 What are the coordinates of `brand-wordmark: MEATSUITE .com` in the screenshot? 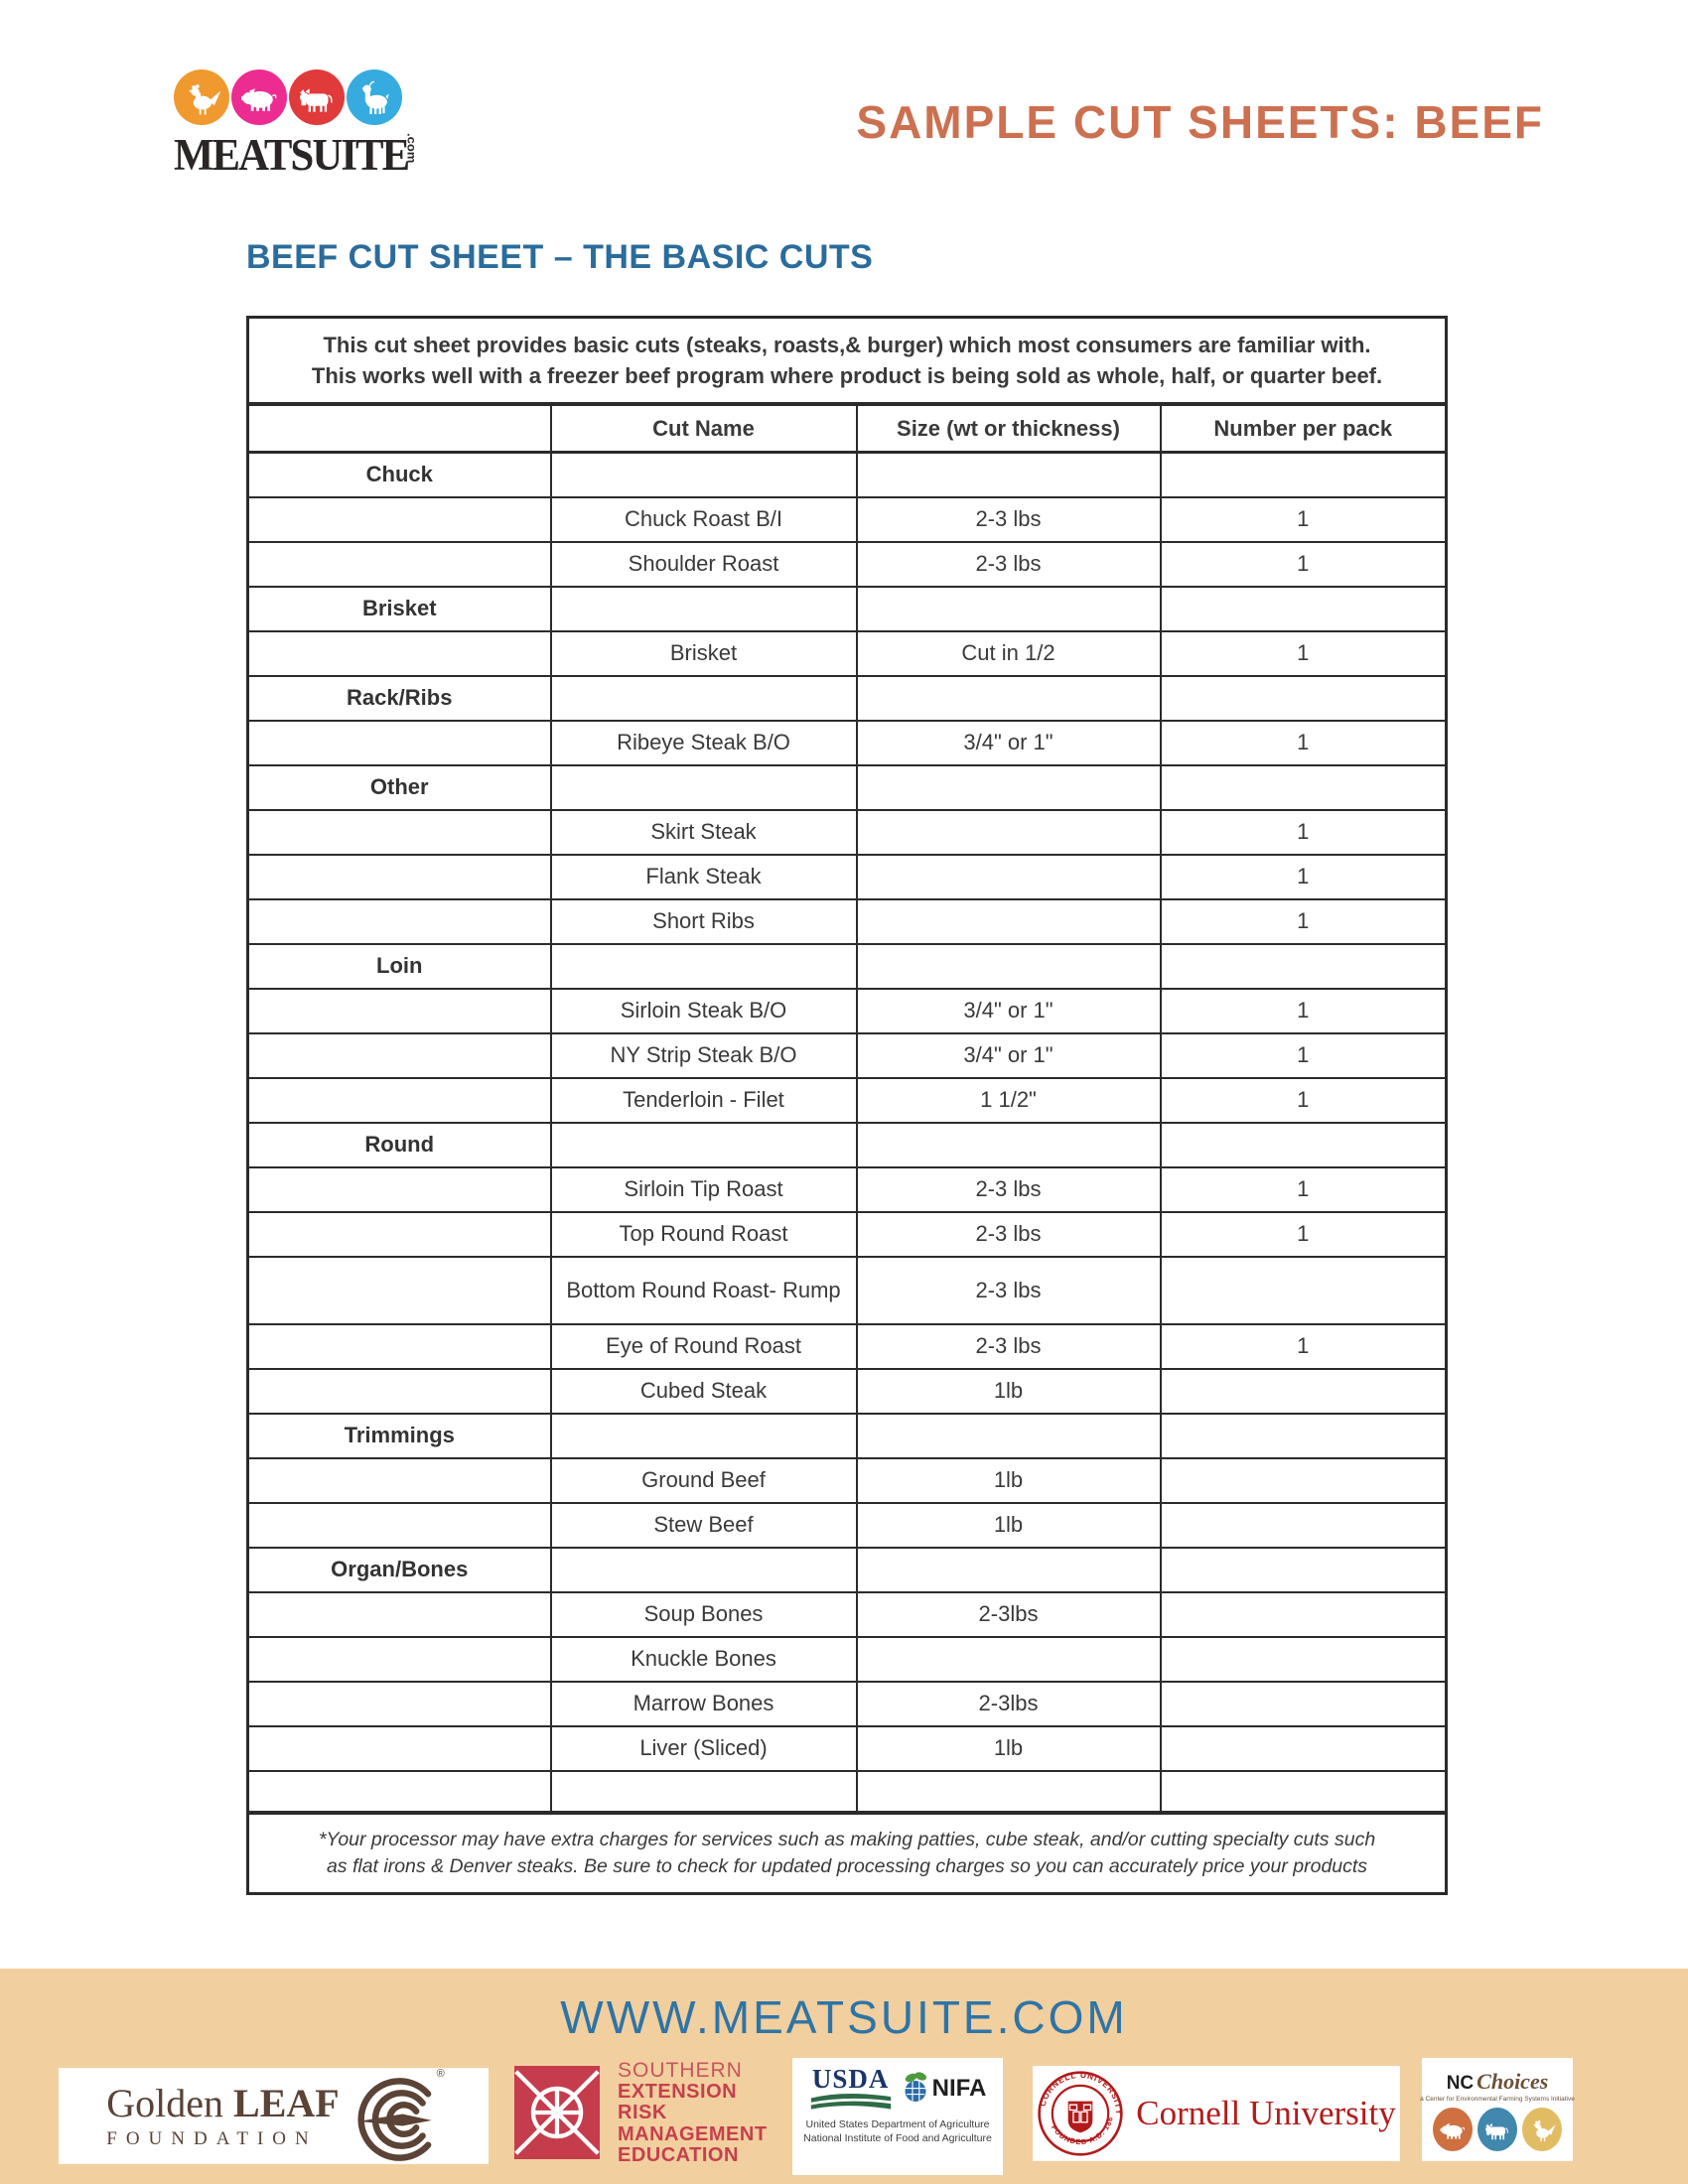 It's located at (296, 155).